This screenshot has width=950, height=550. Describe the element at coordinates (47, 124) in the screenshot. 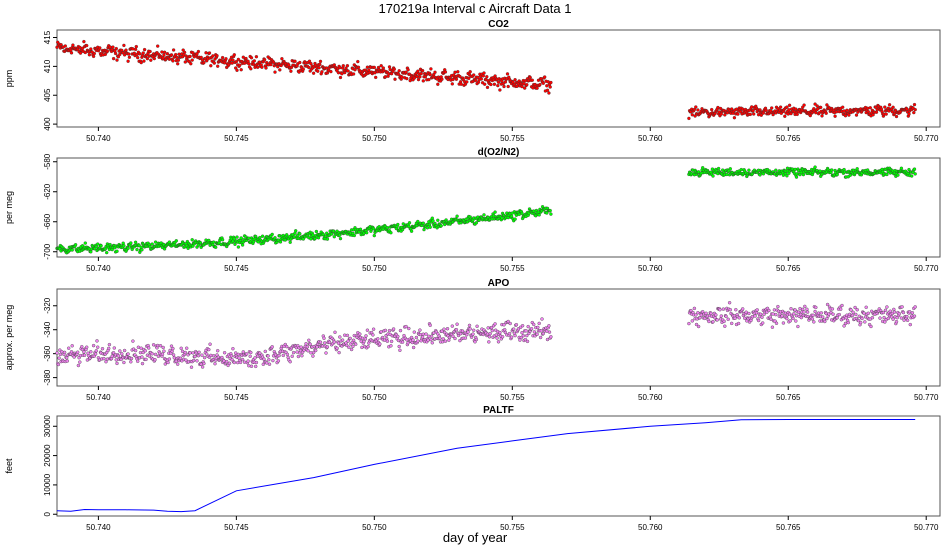

I see `co2-ytick-label: 400` at that location.